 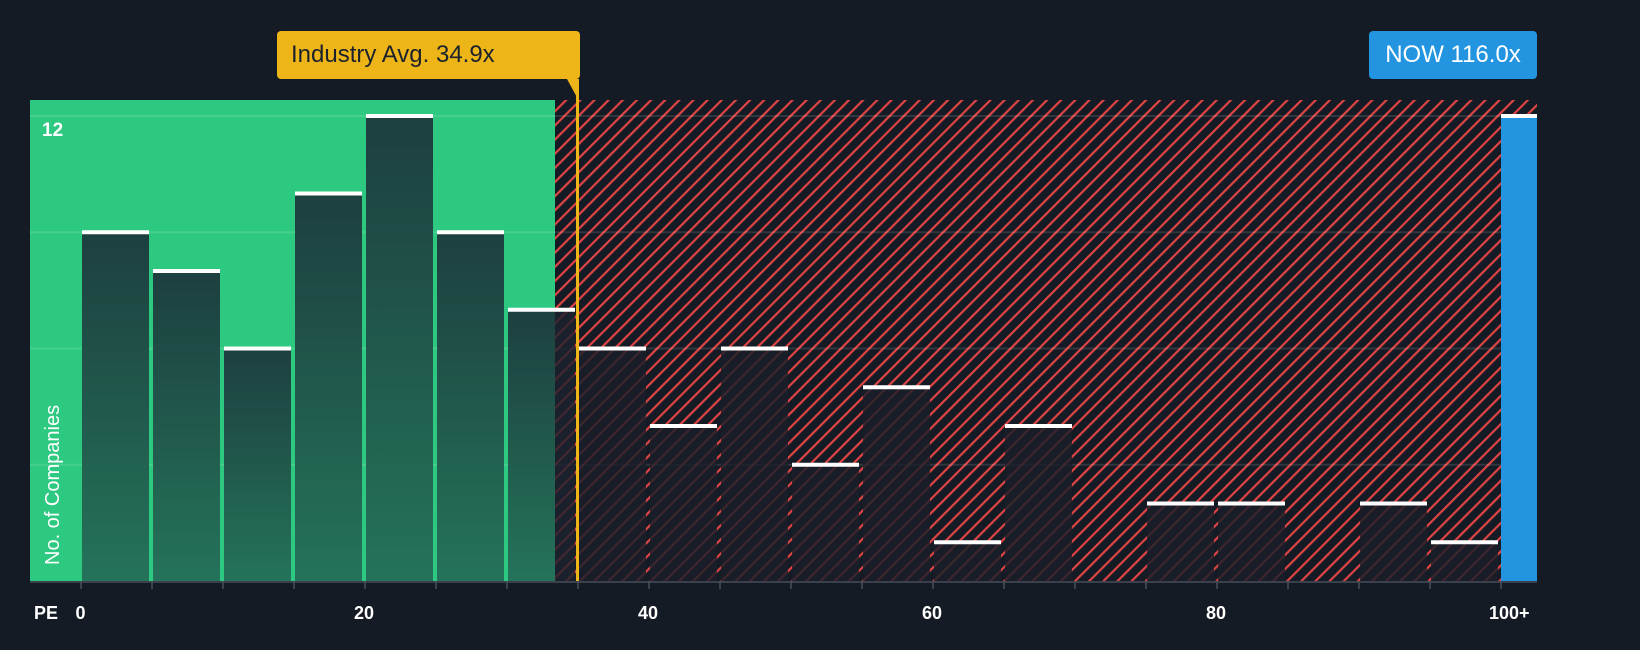 I want to click on company-pe-text: NOW 116.0x, so click(x=1453, y=54).